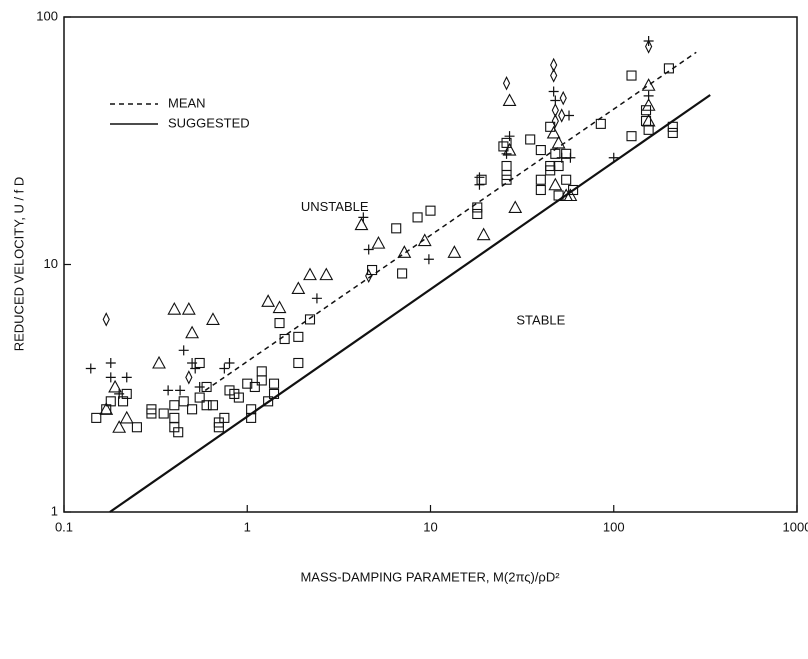 This screenshot has width=808, height=659. Describe the element at coordinates (51, 263) in the screenshot. I see `y-tick-label: 10` at that location.